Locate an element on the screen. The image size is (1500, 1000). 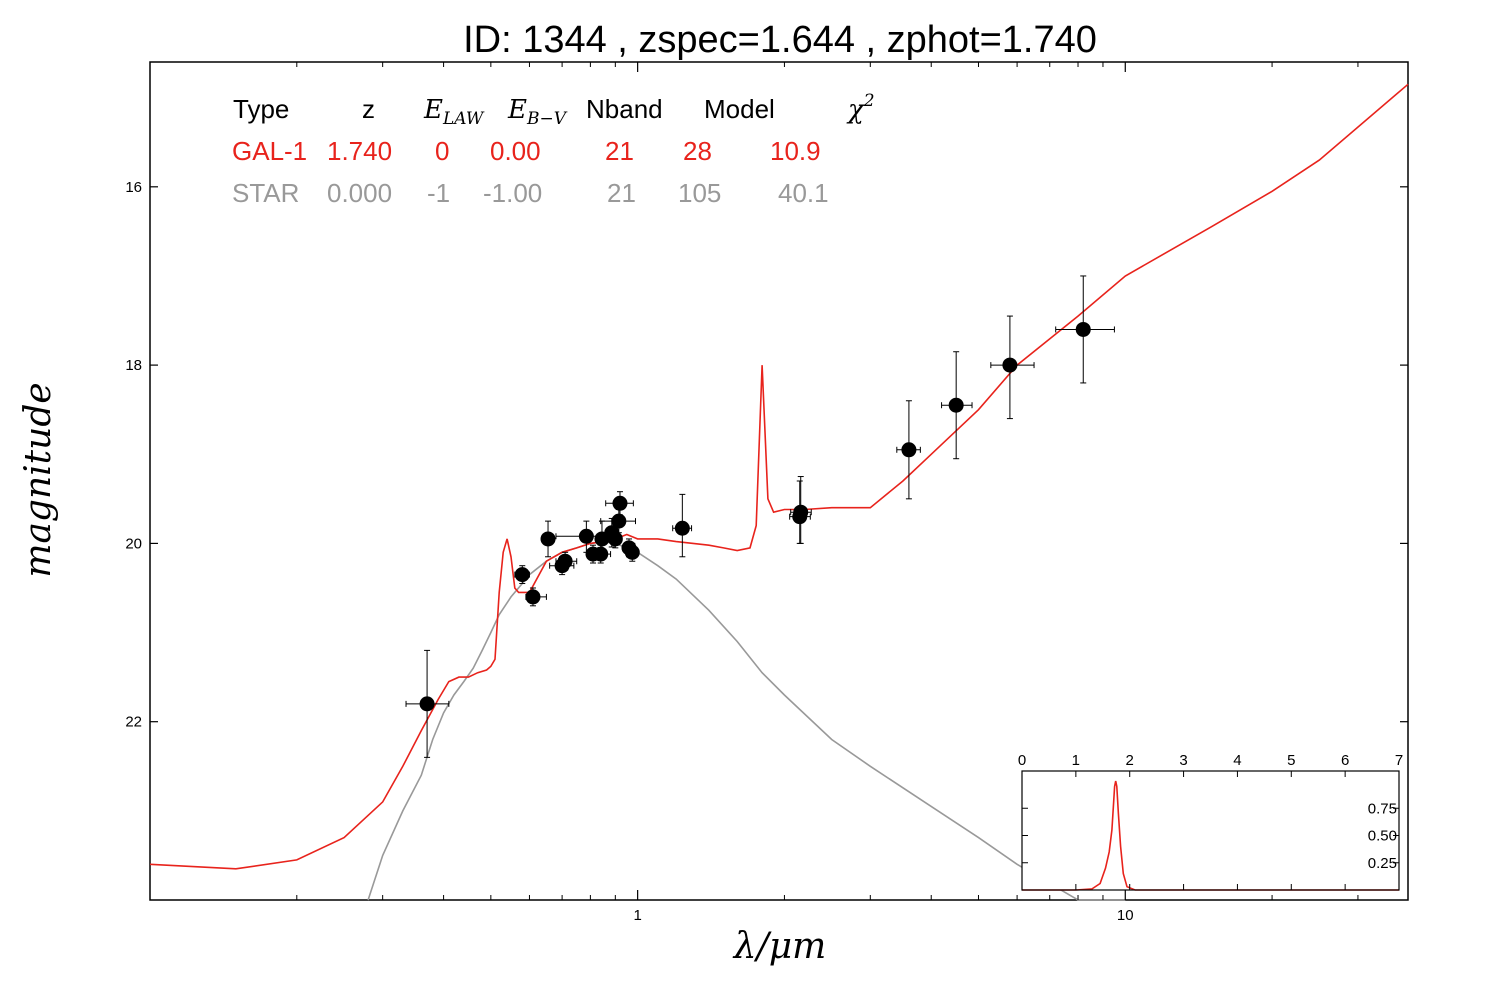
gal-model: 28 is located at coordinates (697, 151).